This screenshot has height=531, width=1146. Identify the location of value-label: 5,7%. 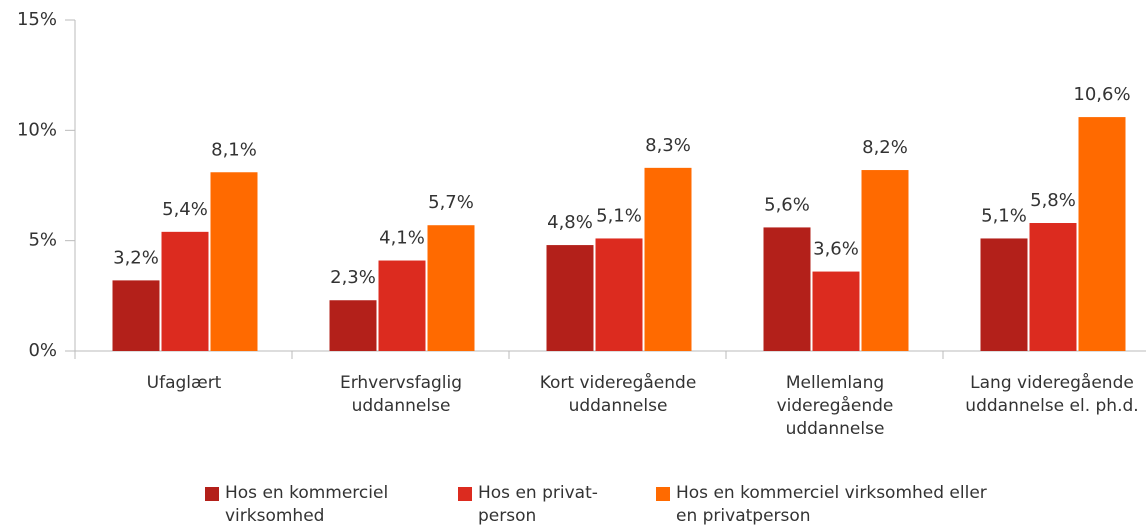
(451, 202).